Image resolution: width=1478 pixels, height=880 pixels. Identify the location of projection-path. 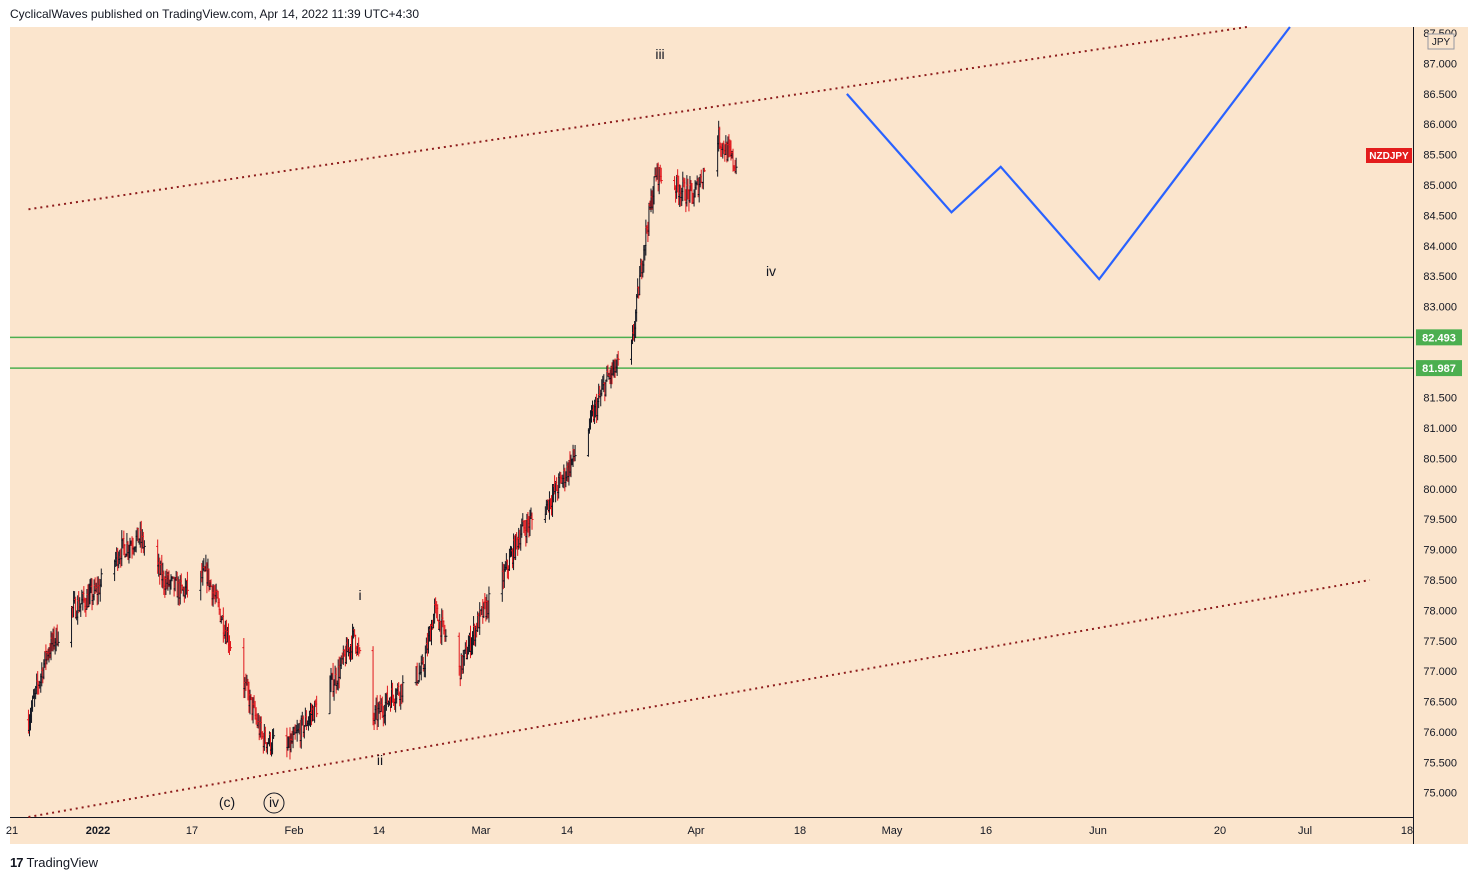
(1068, 153).